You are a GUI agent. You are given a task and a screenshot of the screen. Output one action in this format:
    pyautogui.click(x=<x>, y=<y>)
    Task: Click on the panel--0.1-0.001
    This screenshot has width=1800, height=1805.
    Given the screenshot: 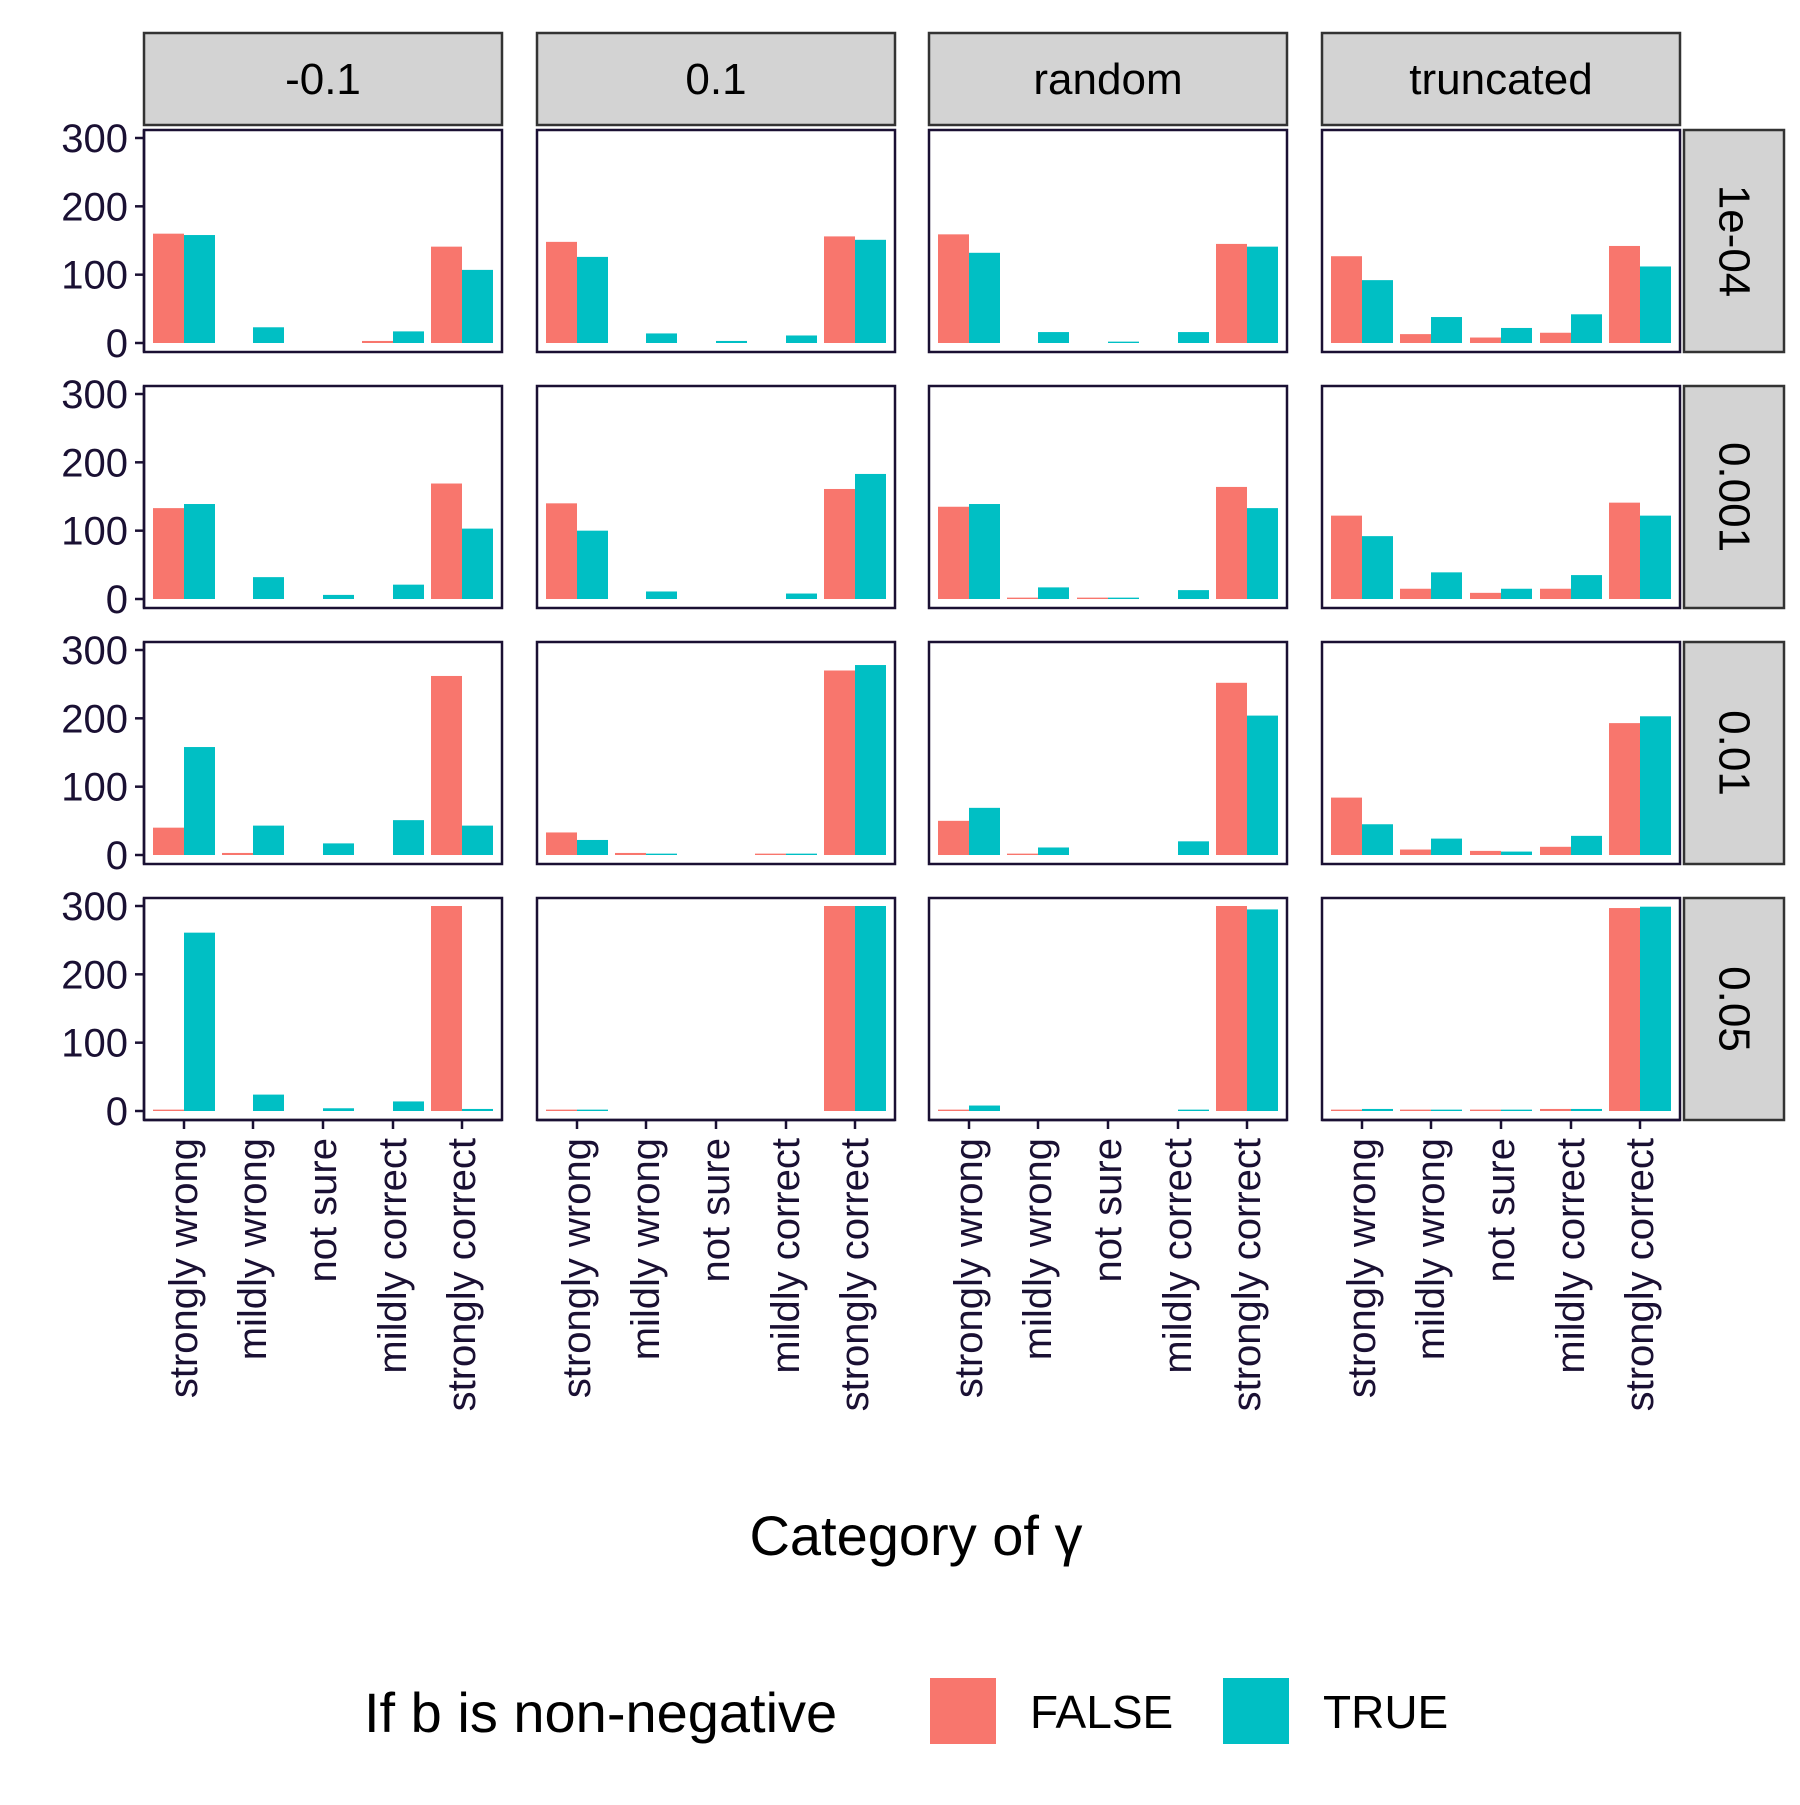 What is the action you would take?
    pyautogui.click(x=323, y=497)
    